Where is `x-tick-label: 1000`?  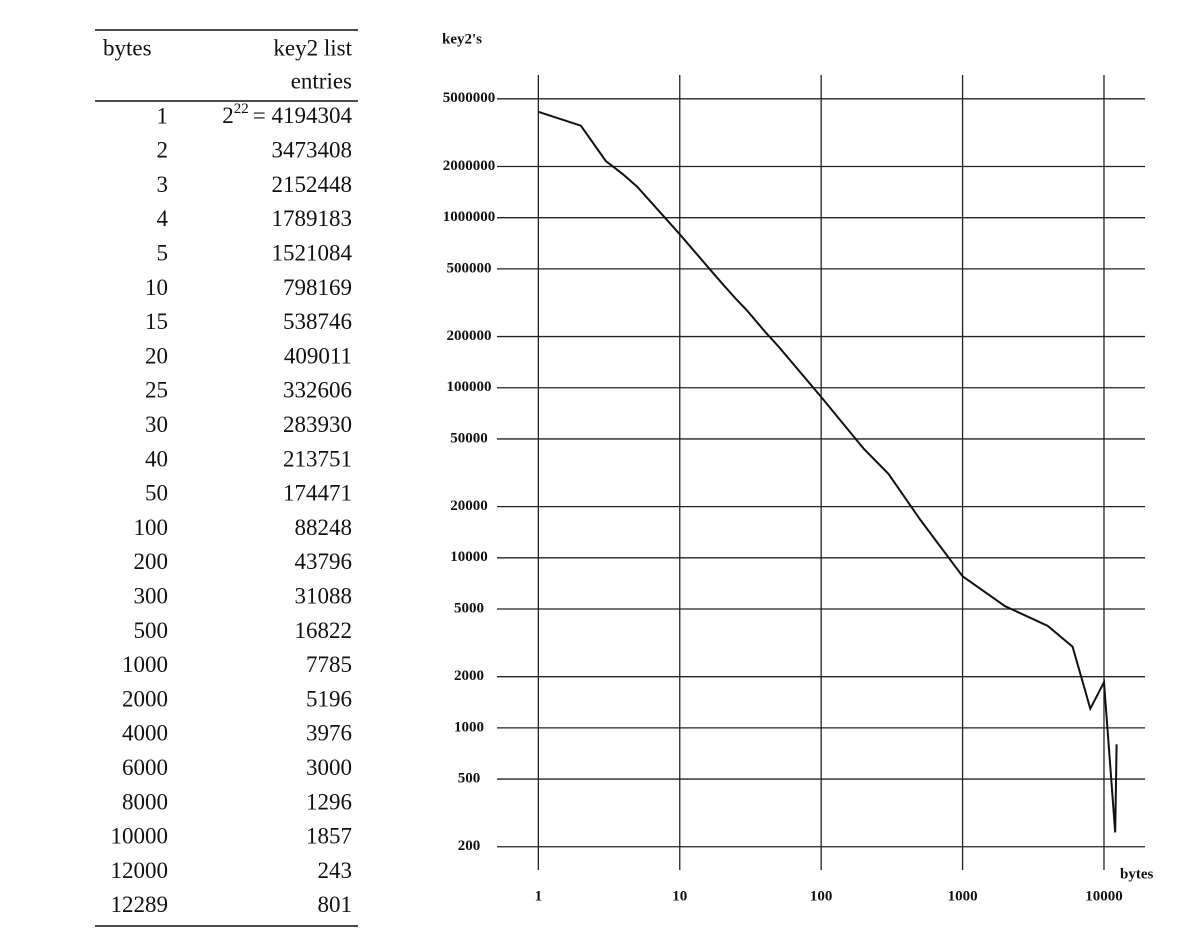 x-tick-label: 1000 is located at coordinates (963, 896).